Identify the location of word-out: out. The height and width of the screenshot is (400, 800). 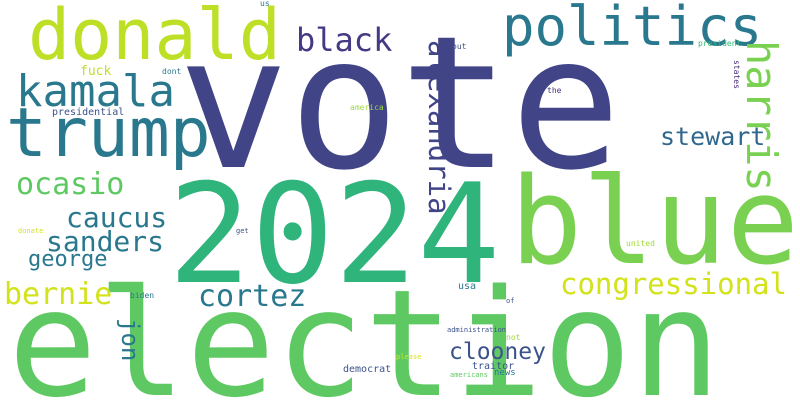
(459, 46).